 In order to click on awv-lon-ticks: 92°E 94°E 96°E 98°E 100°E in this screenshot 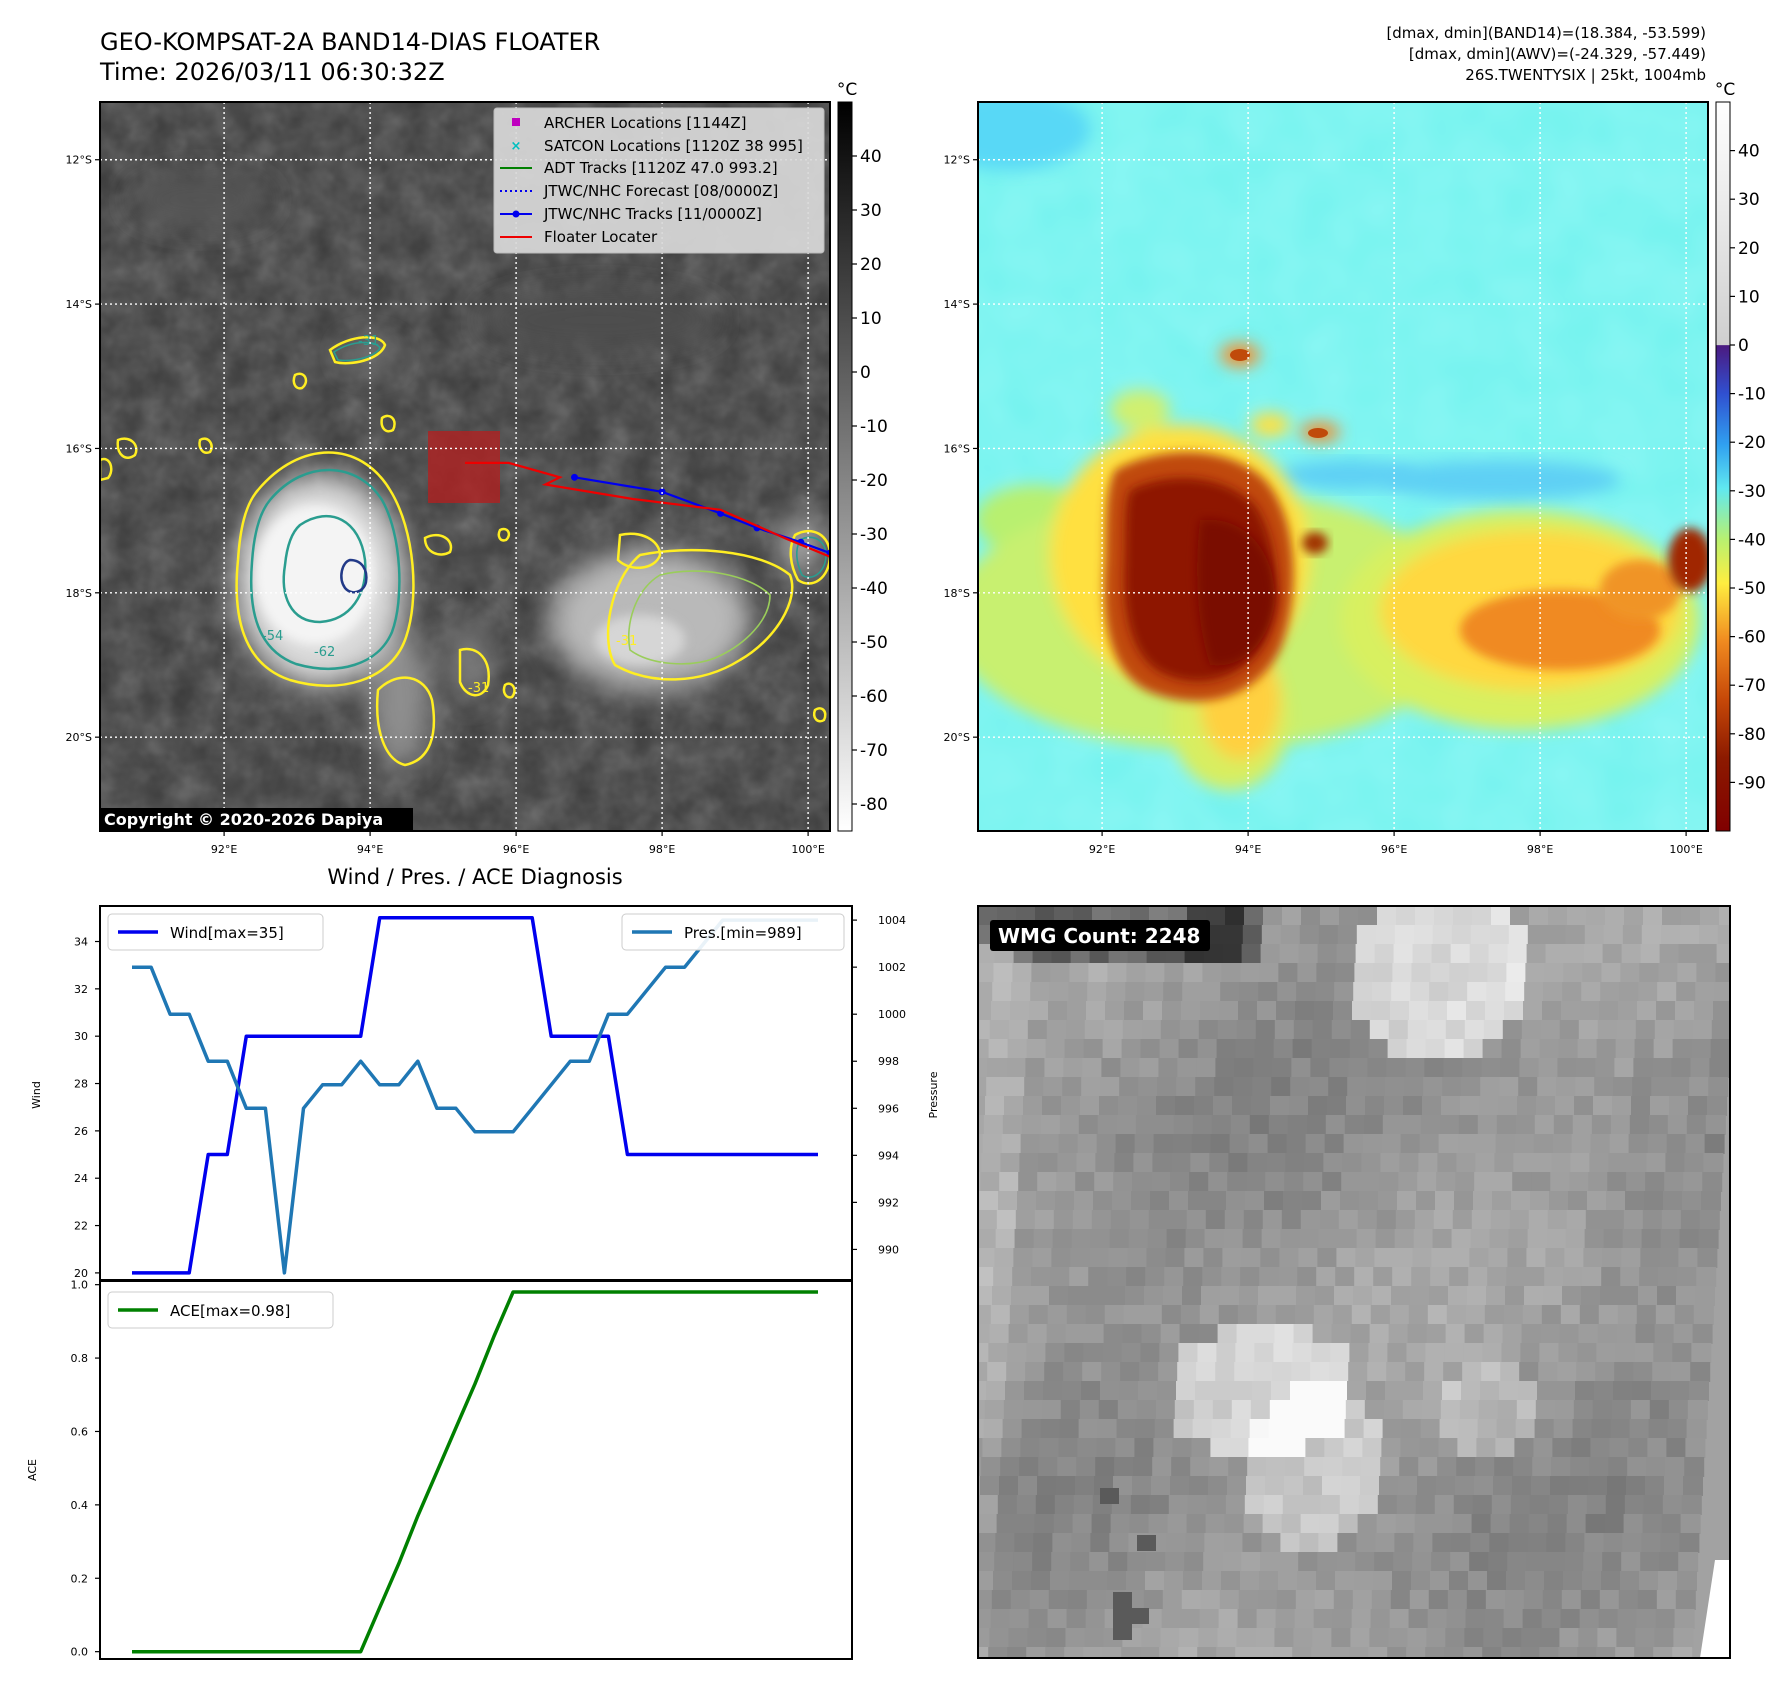, I will do `click(1396, 843)`.